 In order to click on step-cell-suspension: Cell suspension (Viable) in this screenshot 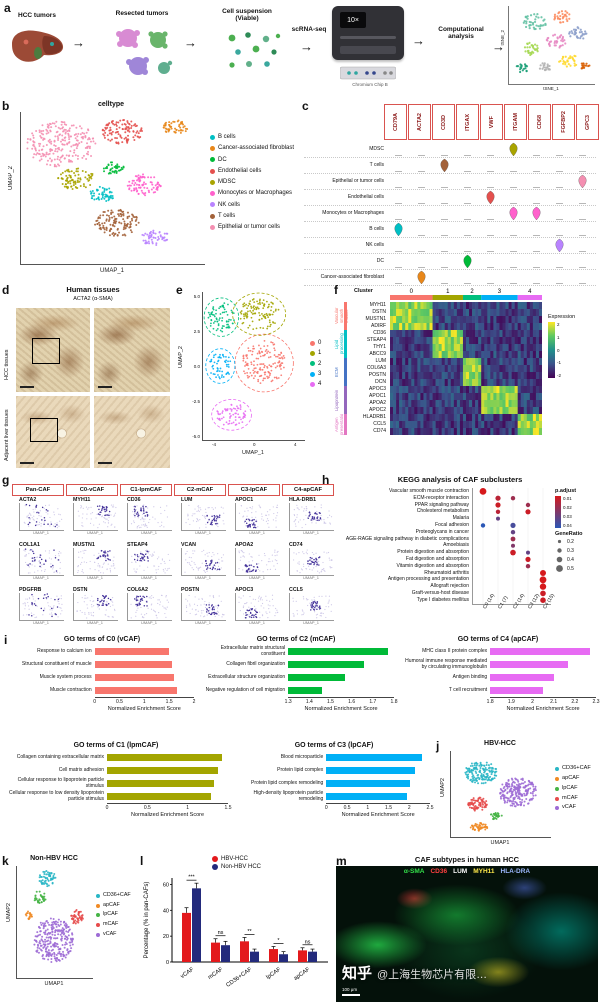, I will do `click(247, 15)`.